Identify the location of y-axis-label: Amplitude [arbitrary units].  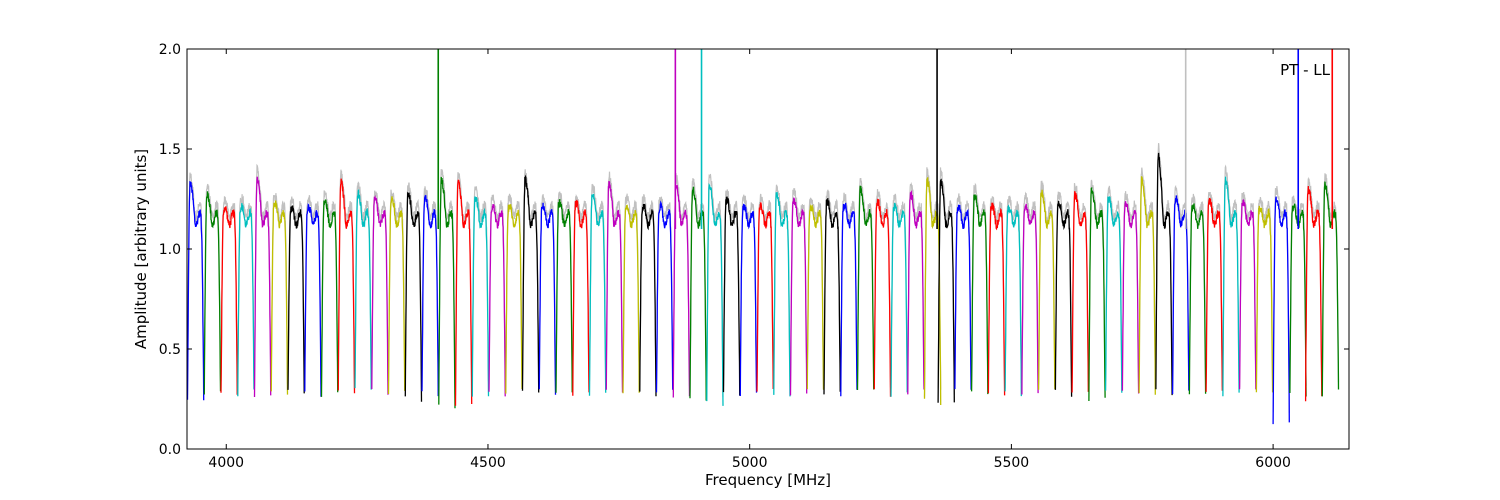
(141, 249).